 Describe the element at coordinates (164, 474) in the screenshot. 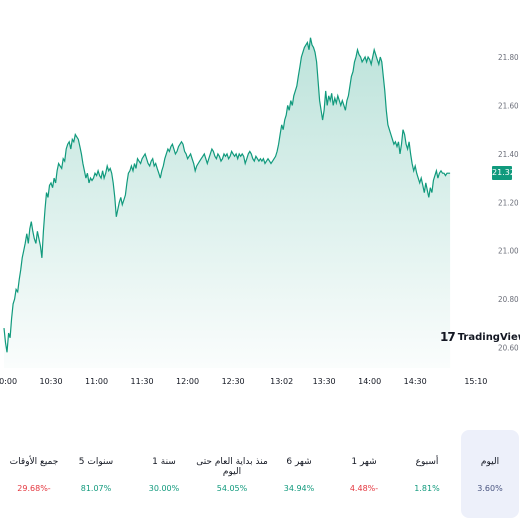

I see `period-tab: 1 سنة 30.00%` at that location.